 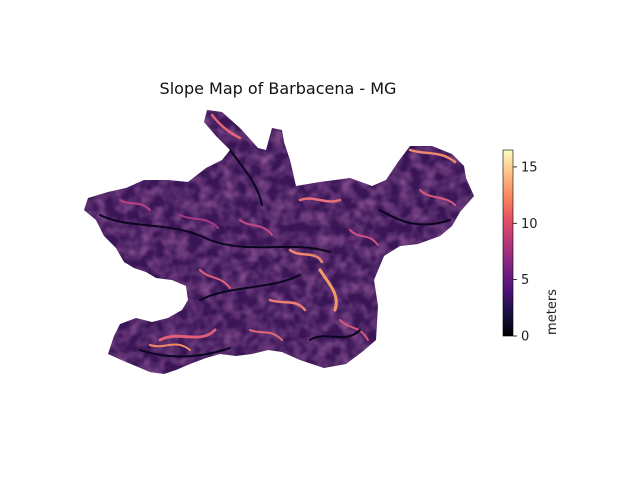 I want to click on colorbar-gradient, so click(x=508, y=243).